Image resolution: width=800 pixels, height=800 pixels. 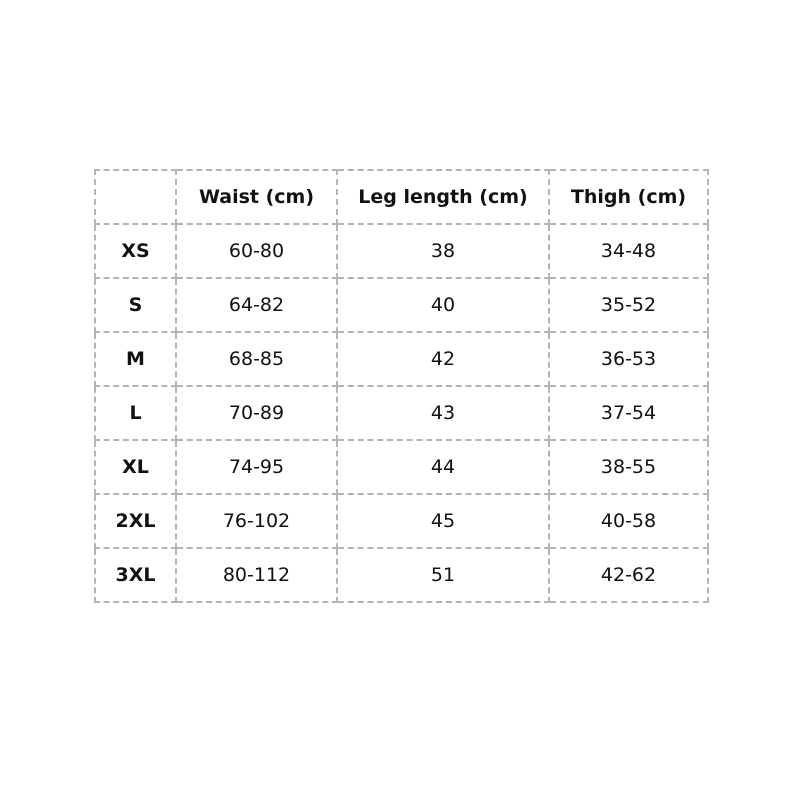 What do you see at coordinates (628, 359) in the screenshot?
I see `cell-thigh: 36-53` at bounding box center [628, 359].